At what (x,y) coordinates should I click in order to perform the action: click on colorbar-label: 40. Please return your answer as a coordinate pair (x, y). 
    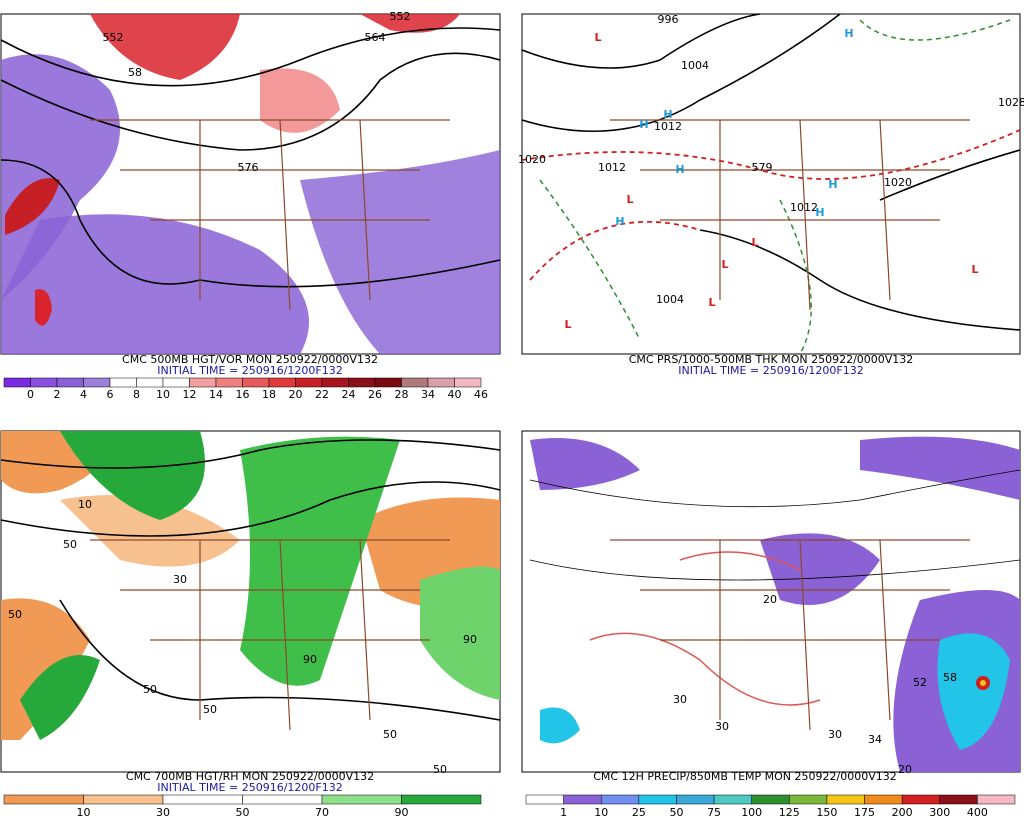
    Looking at the image, I should click on (455, 394).